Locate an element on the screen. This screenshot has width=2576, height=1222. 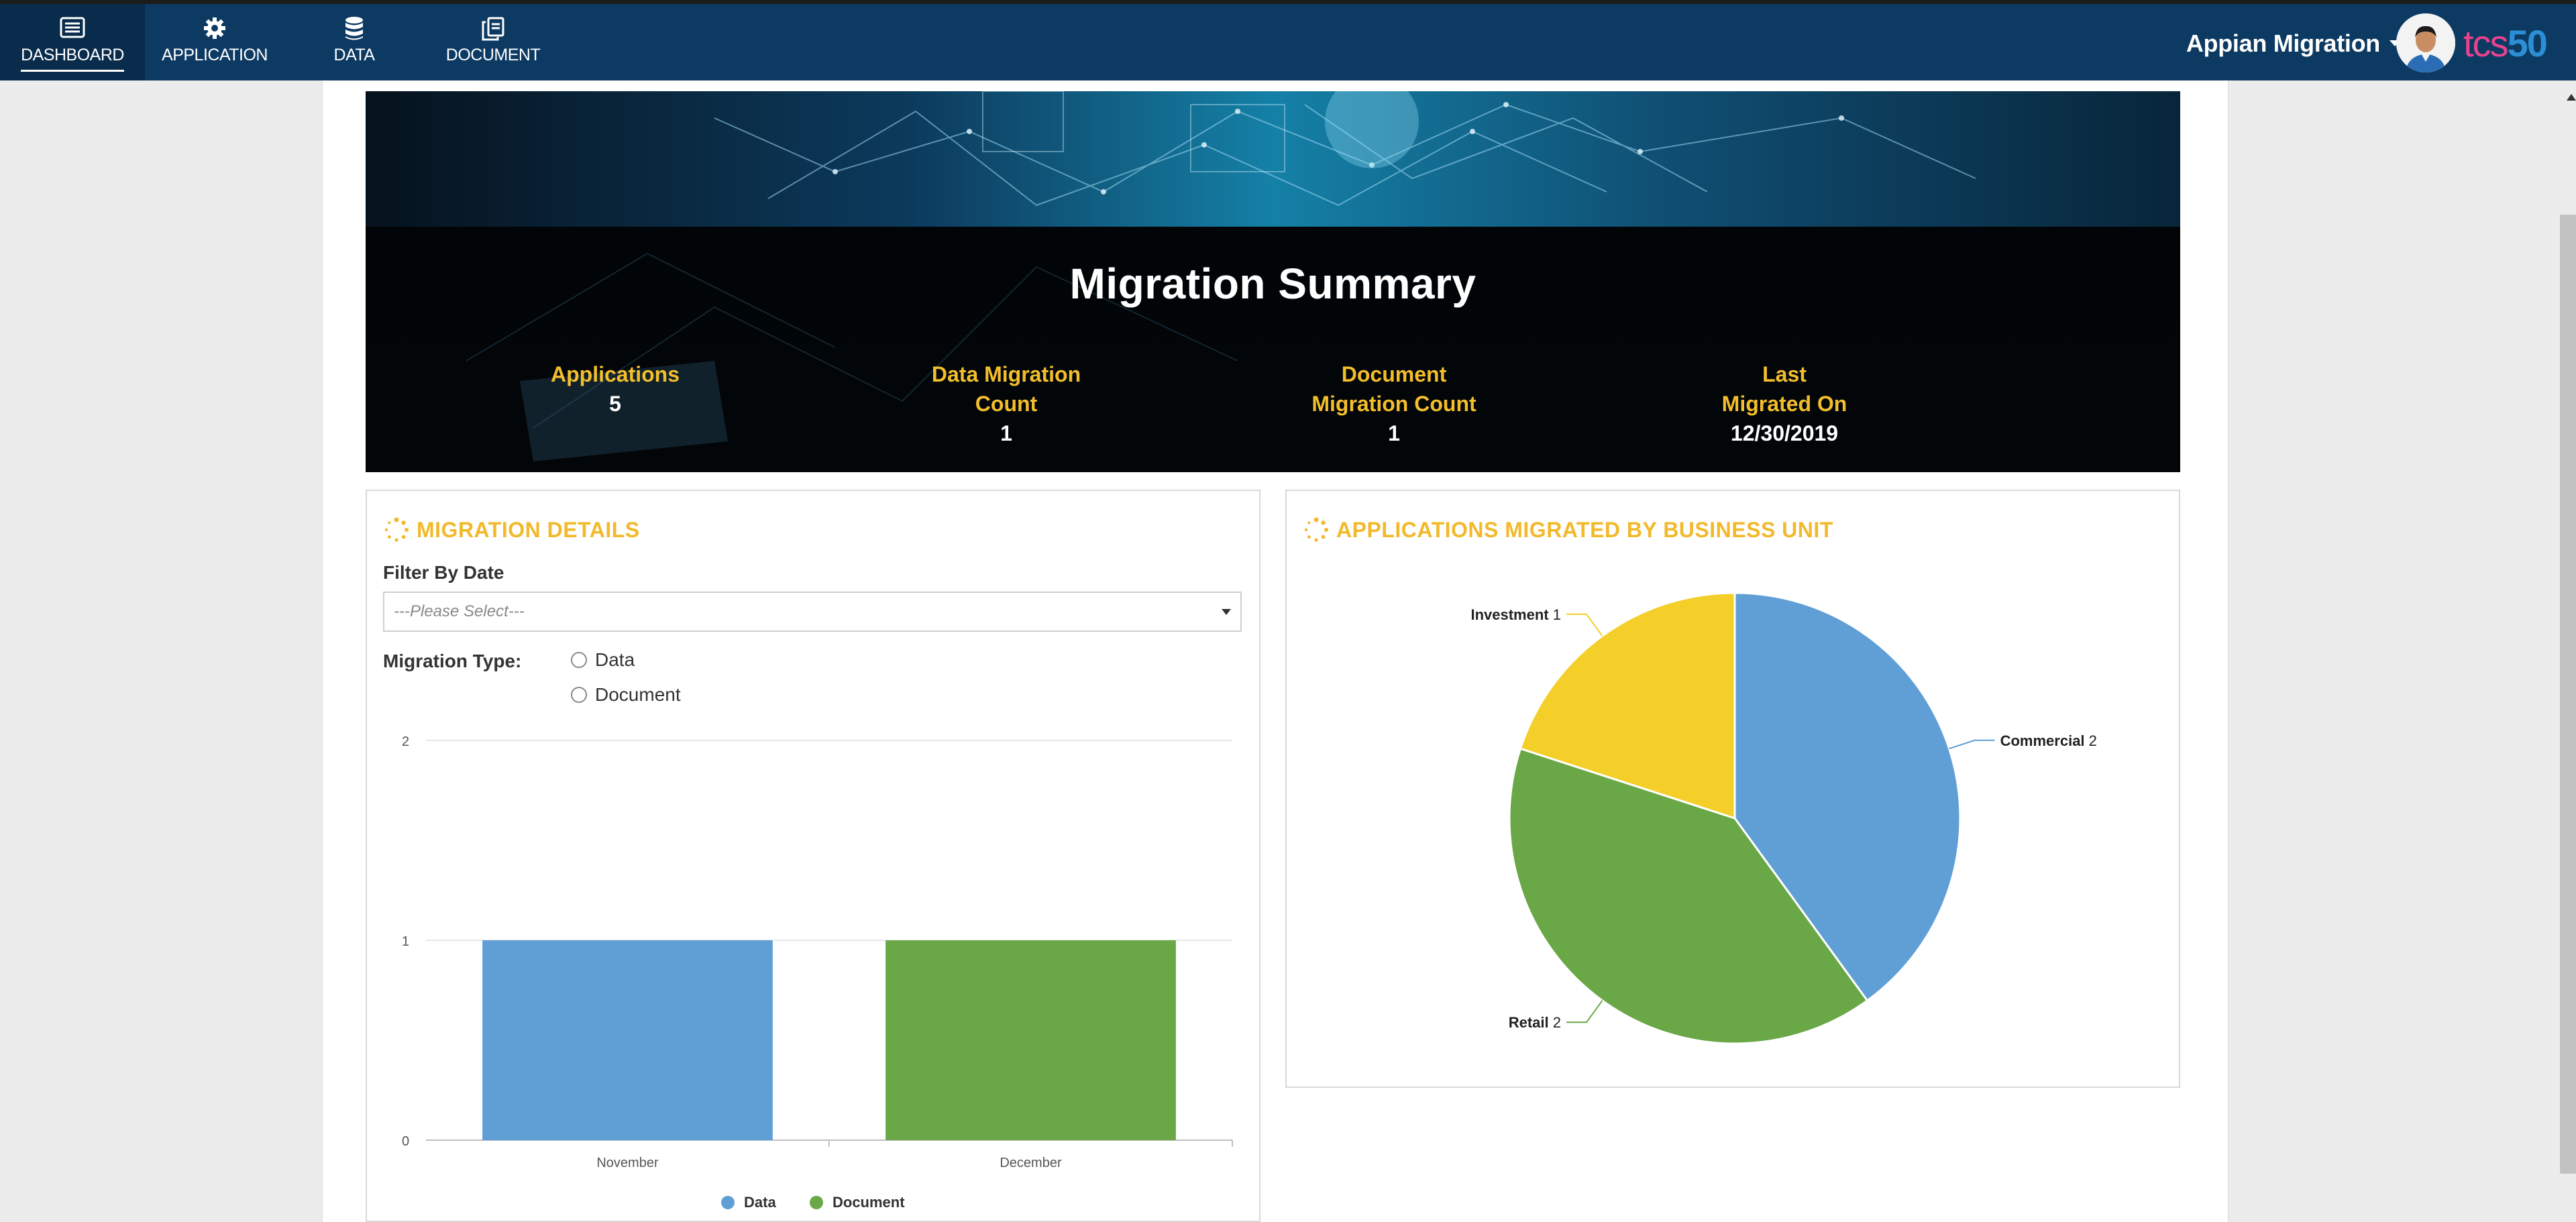
legend-label: Data is located at coordinates (760, 1202).